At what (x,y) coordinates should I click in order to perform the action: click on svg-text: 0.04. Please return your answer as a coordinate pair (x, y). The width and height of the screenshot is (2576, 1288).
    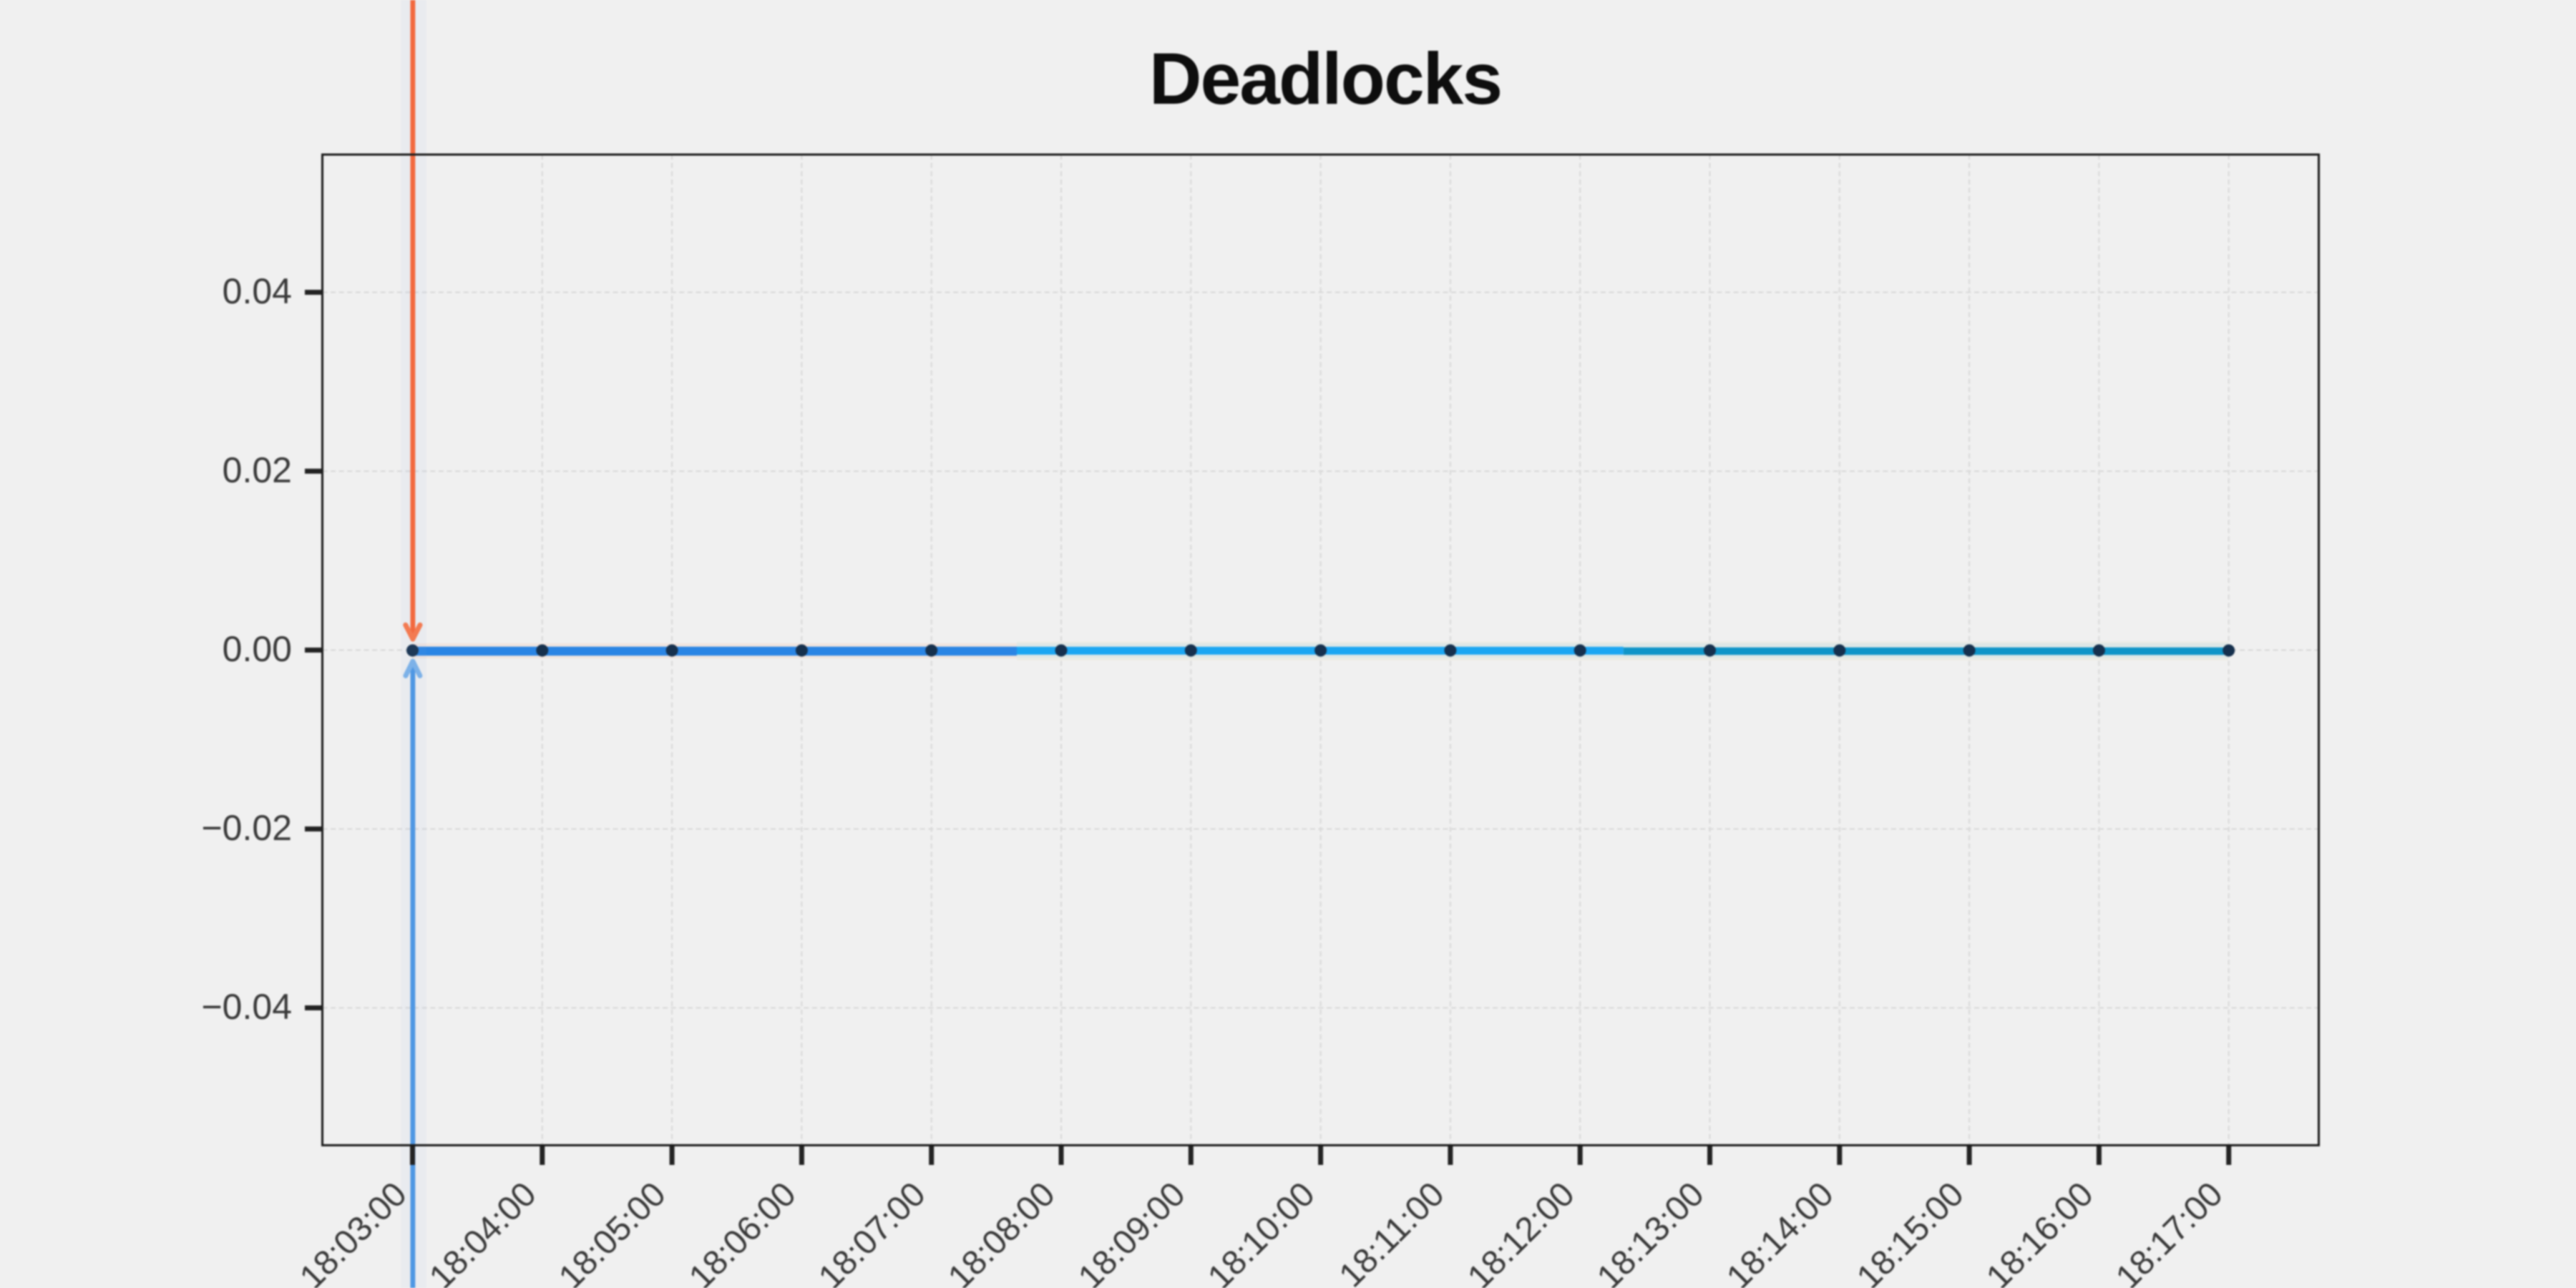
    Looking at the image, I should click on (257, 291).